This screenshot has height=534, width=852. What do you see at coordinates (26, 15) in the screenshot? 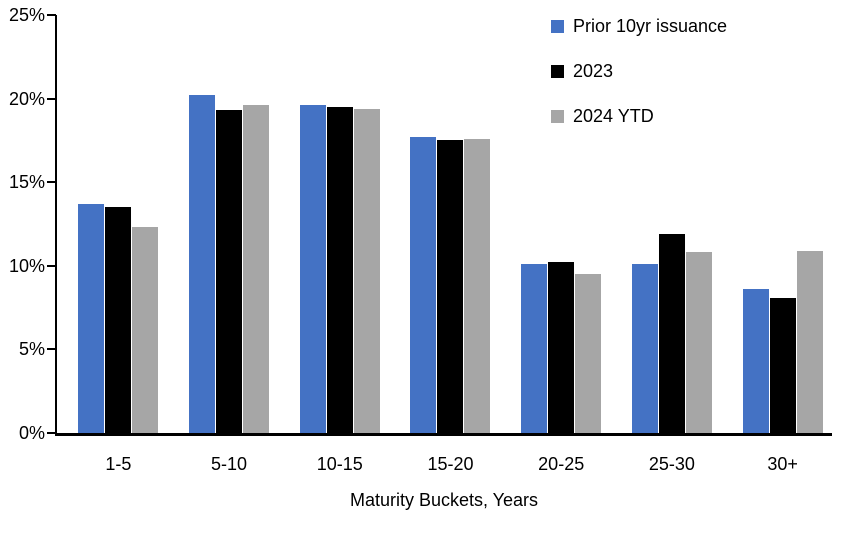
I see `y-tick-label: 25%` at bounding box center [26, 15].